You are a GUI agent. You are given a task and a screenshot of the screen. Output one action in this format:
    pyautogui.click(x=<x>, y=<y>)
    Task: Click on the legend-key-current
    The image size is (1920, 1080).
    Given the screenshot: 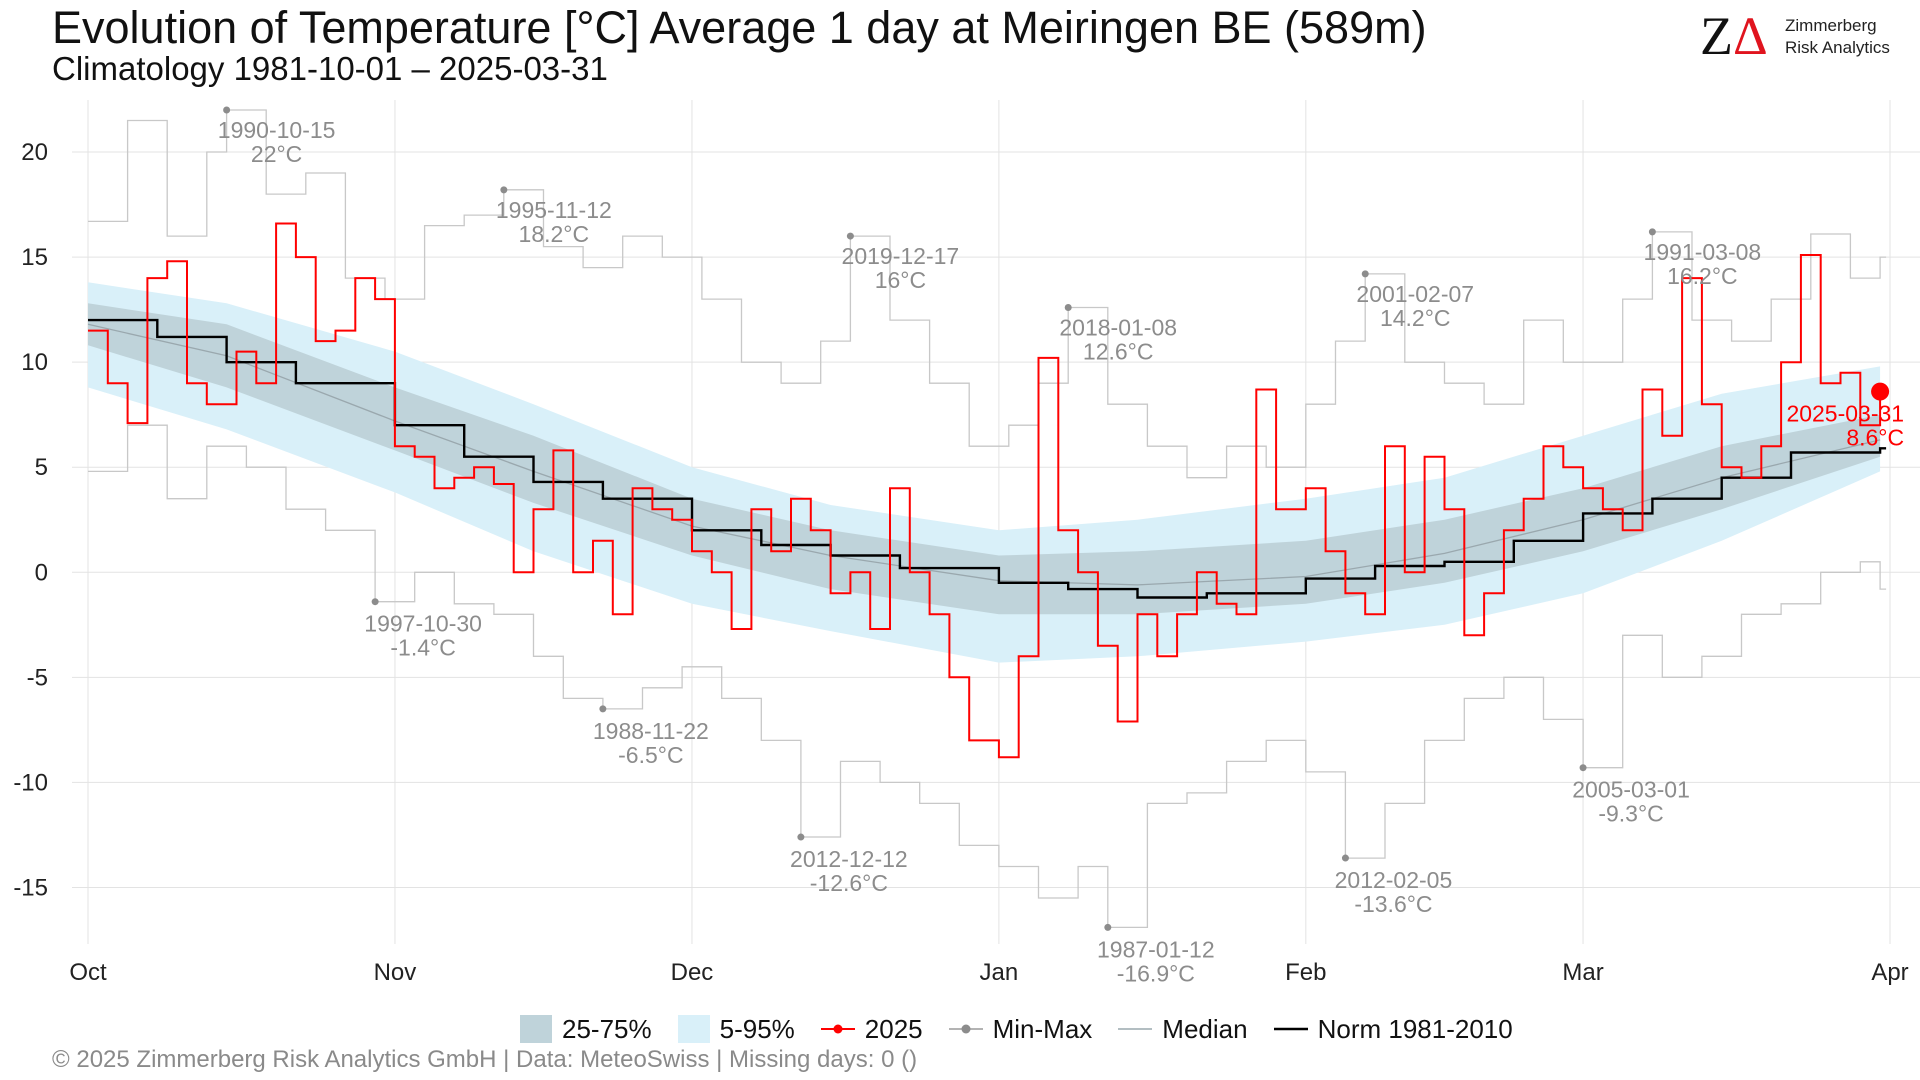 What is the action you would take?
    pyautogui.click(x=837, y=1029)
    